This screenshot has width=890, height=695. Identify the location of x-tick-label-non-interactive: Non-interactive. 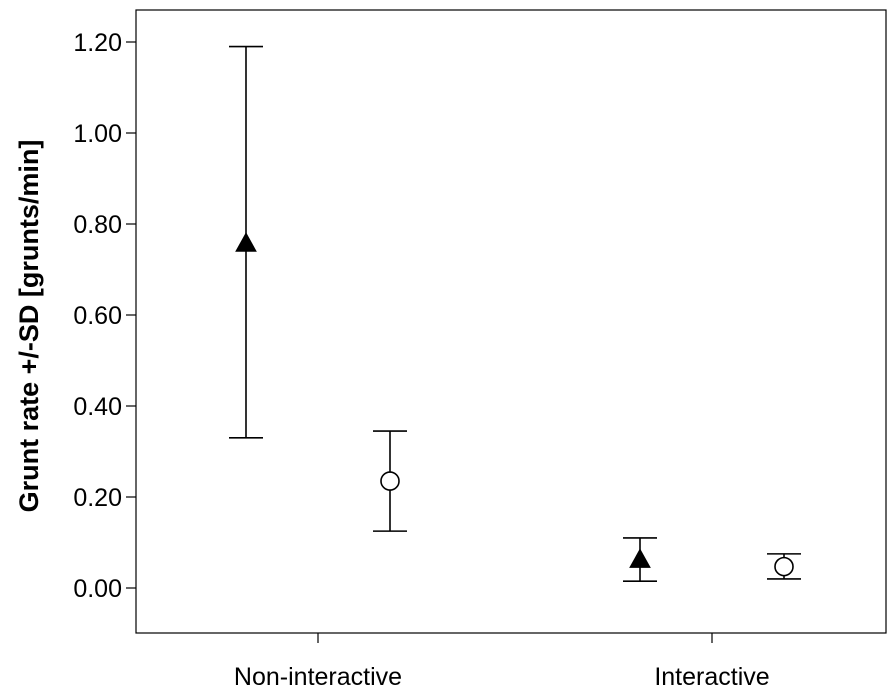
(318, 677).